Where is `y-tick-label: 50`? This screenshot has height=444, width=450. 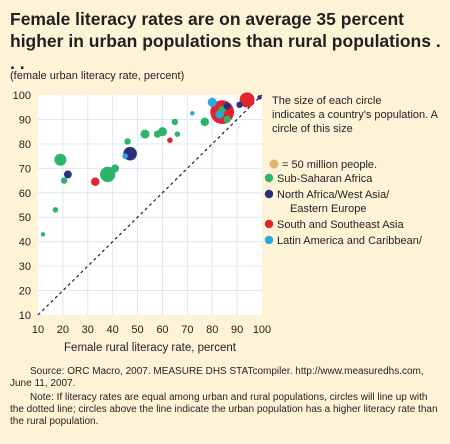 y-tick-label: 50 is located at coordinates (25, 218).